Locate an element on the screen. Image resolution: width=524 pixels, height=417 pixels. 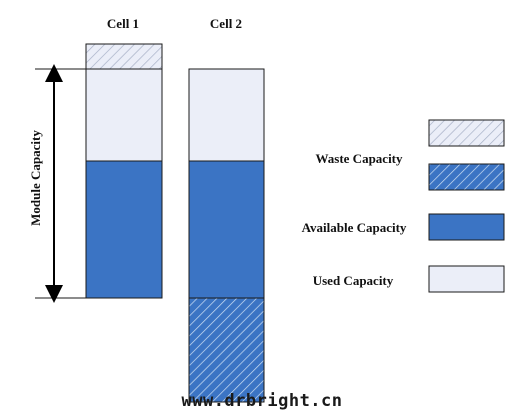
legend-swatch-available is located at coordinates (466, 227).